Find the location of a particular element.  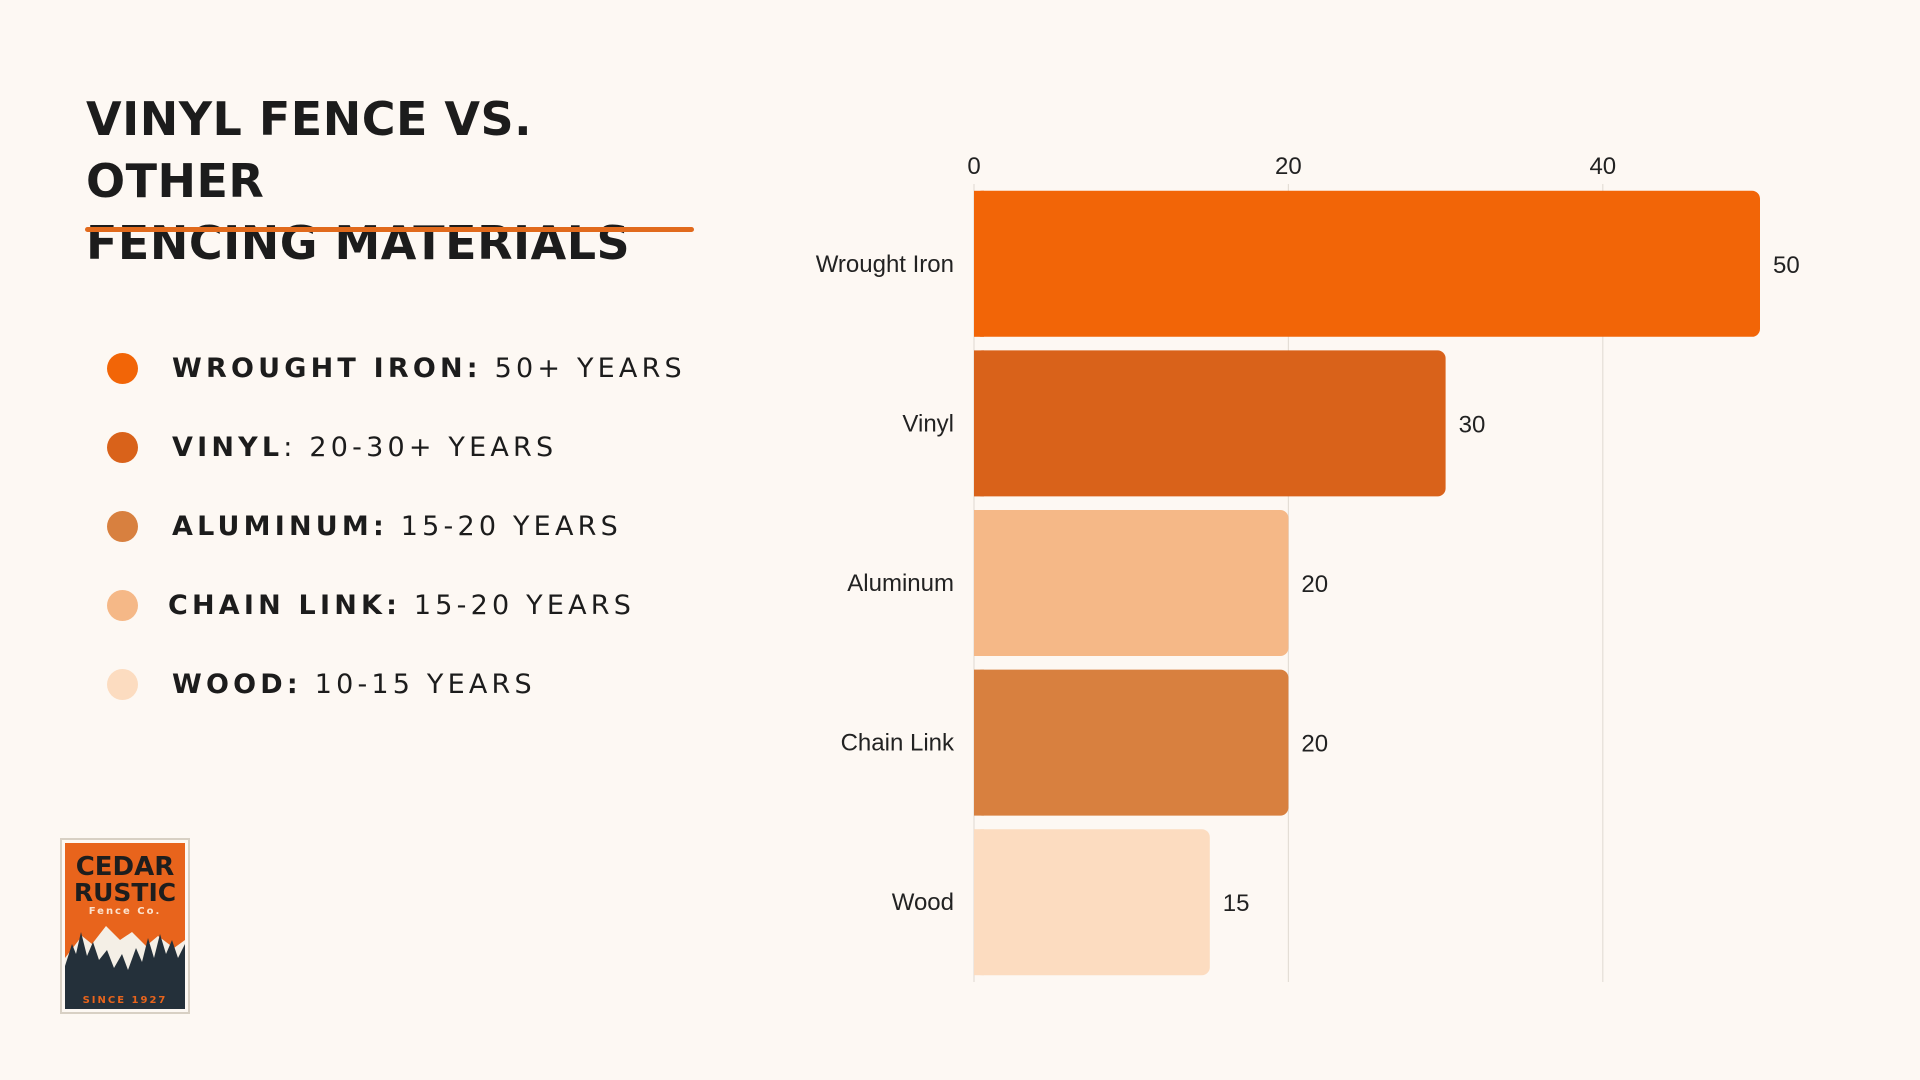

bar-wrought-iron is located at coordinates (1367, 263).